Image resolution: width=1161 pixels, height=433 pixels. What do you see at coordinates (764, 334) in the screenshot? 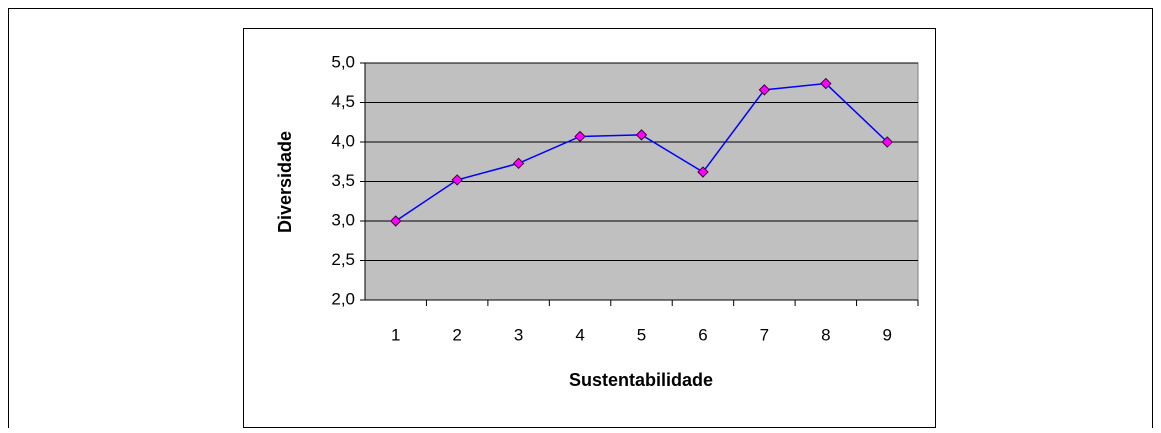
I see `x-tick-label: 7` at bounding box center [764, 334].